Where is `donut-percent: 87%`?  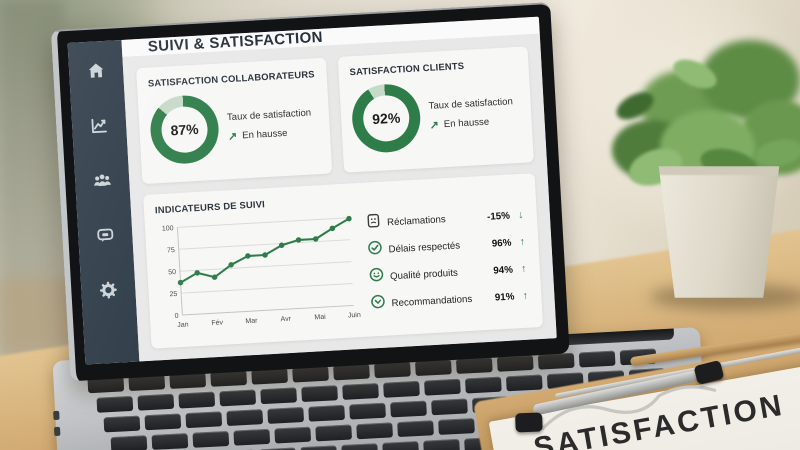 donut-percent: 87% is located at coordinates (184, 129).